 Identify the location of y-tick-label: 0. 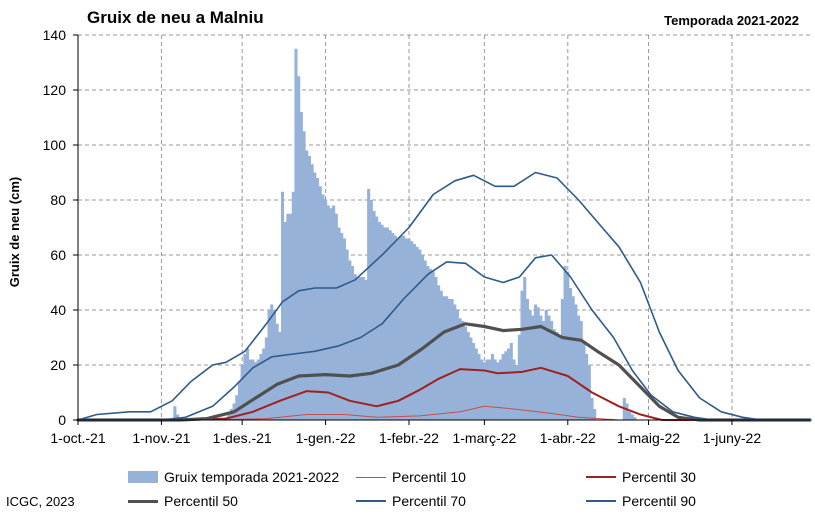
(62, 420).